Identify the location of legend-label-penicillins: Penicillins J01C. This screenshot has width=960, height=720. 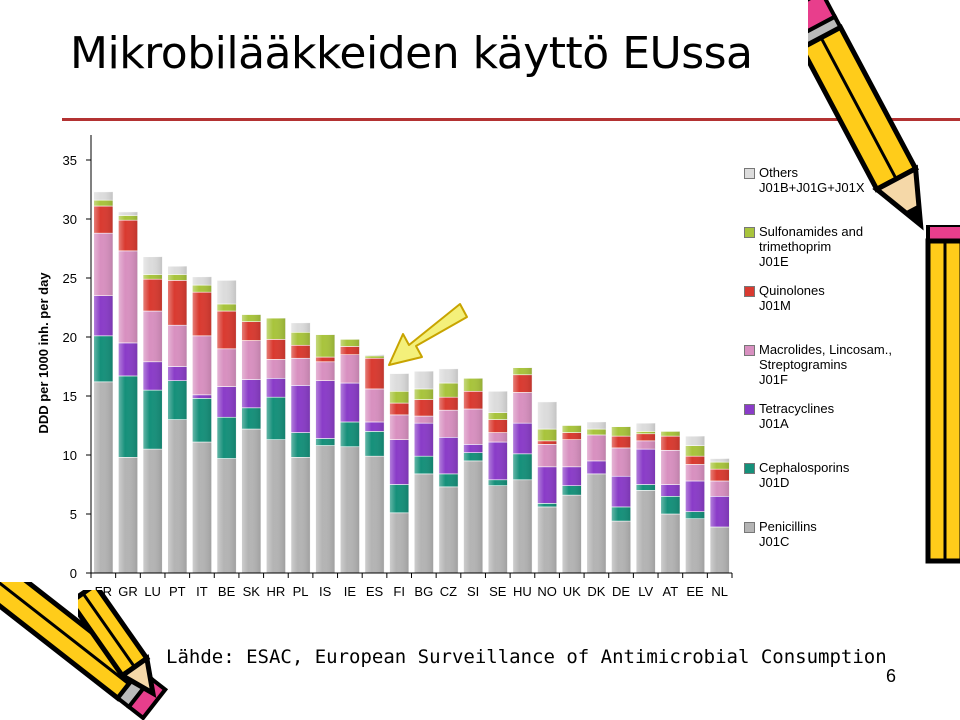
(788, 534).